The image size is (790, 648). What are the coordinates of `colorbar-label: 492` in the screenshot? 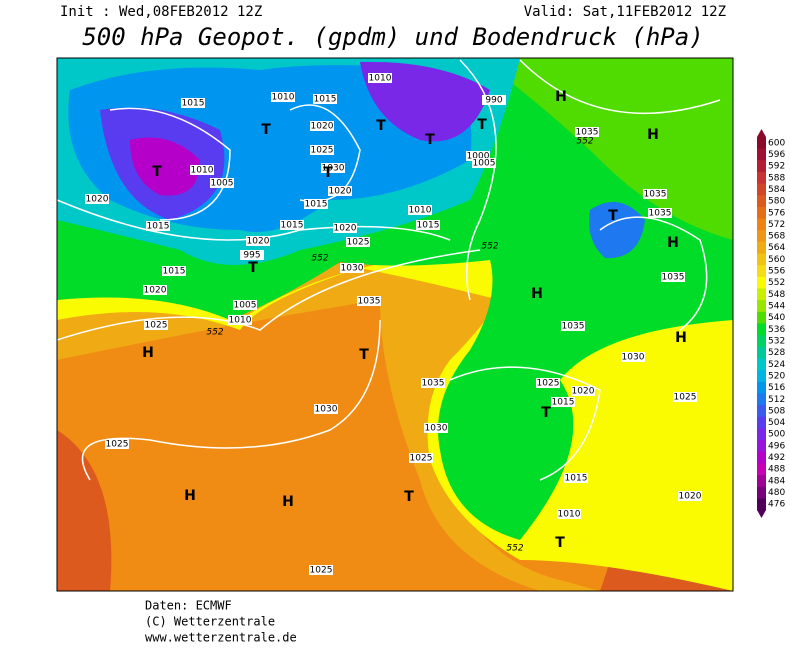 It's located at (776, 458).